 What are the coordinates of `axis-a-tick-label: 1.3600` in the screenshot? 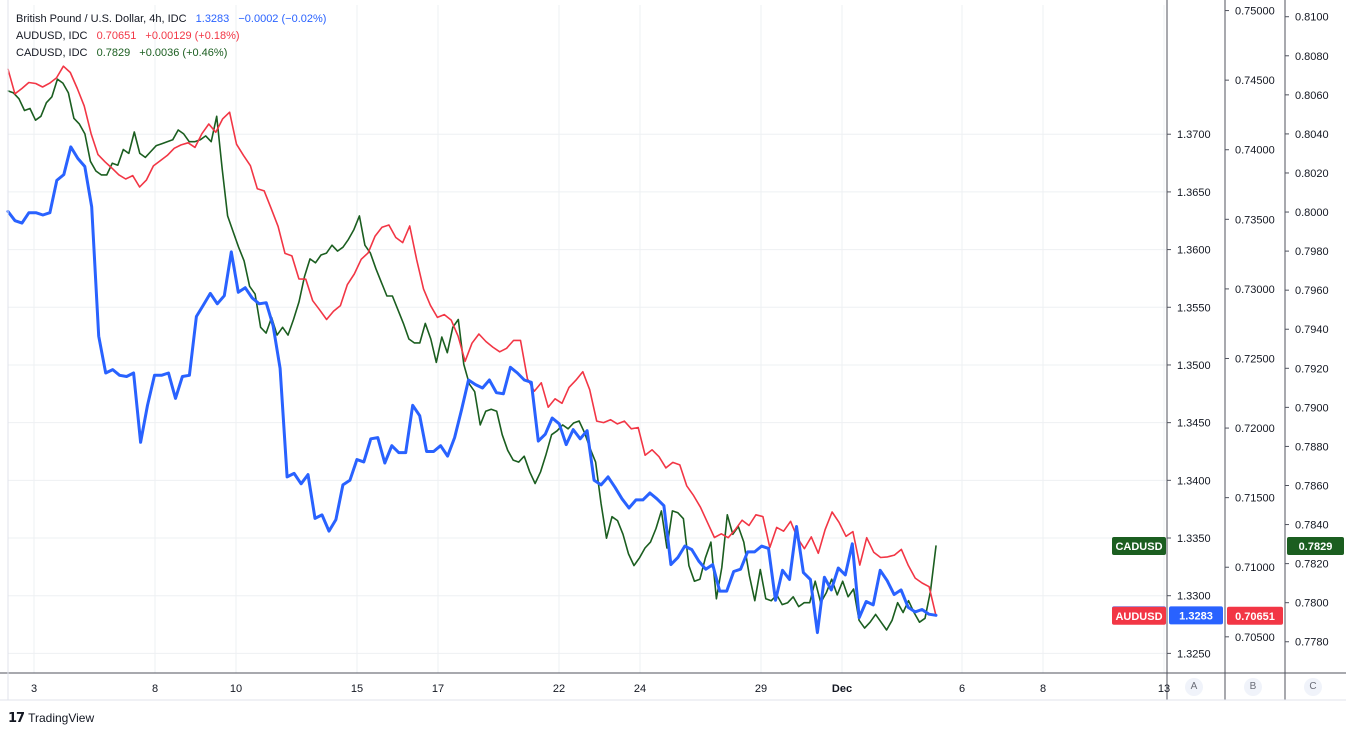 It's located at (1194, 251).